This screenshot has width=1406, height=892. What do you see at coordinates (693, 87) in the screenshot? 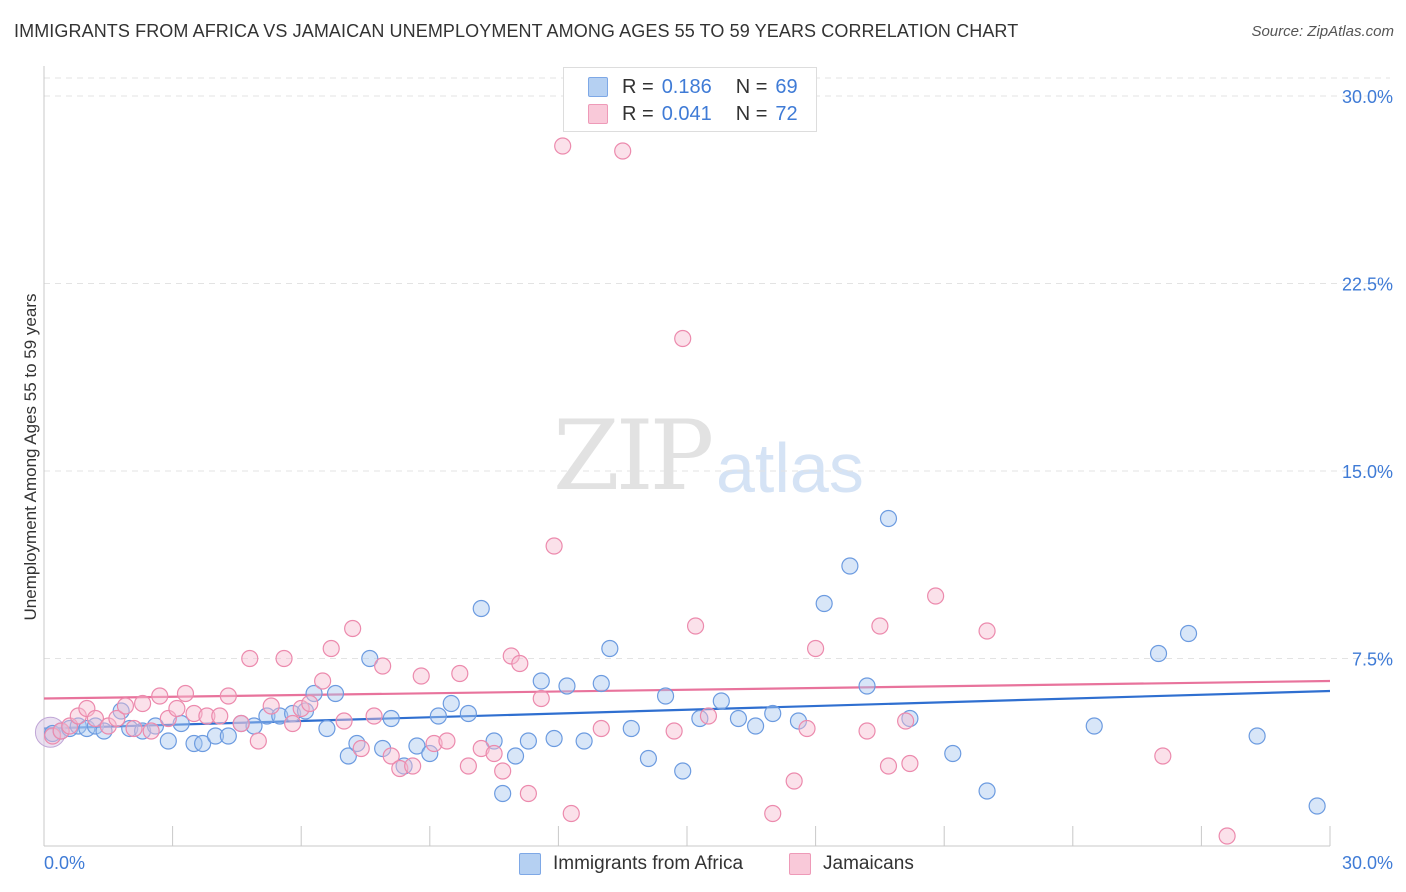
I see `legend-row-africa: R = 0.186 N = 69` at bounding box center [693, 87].